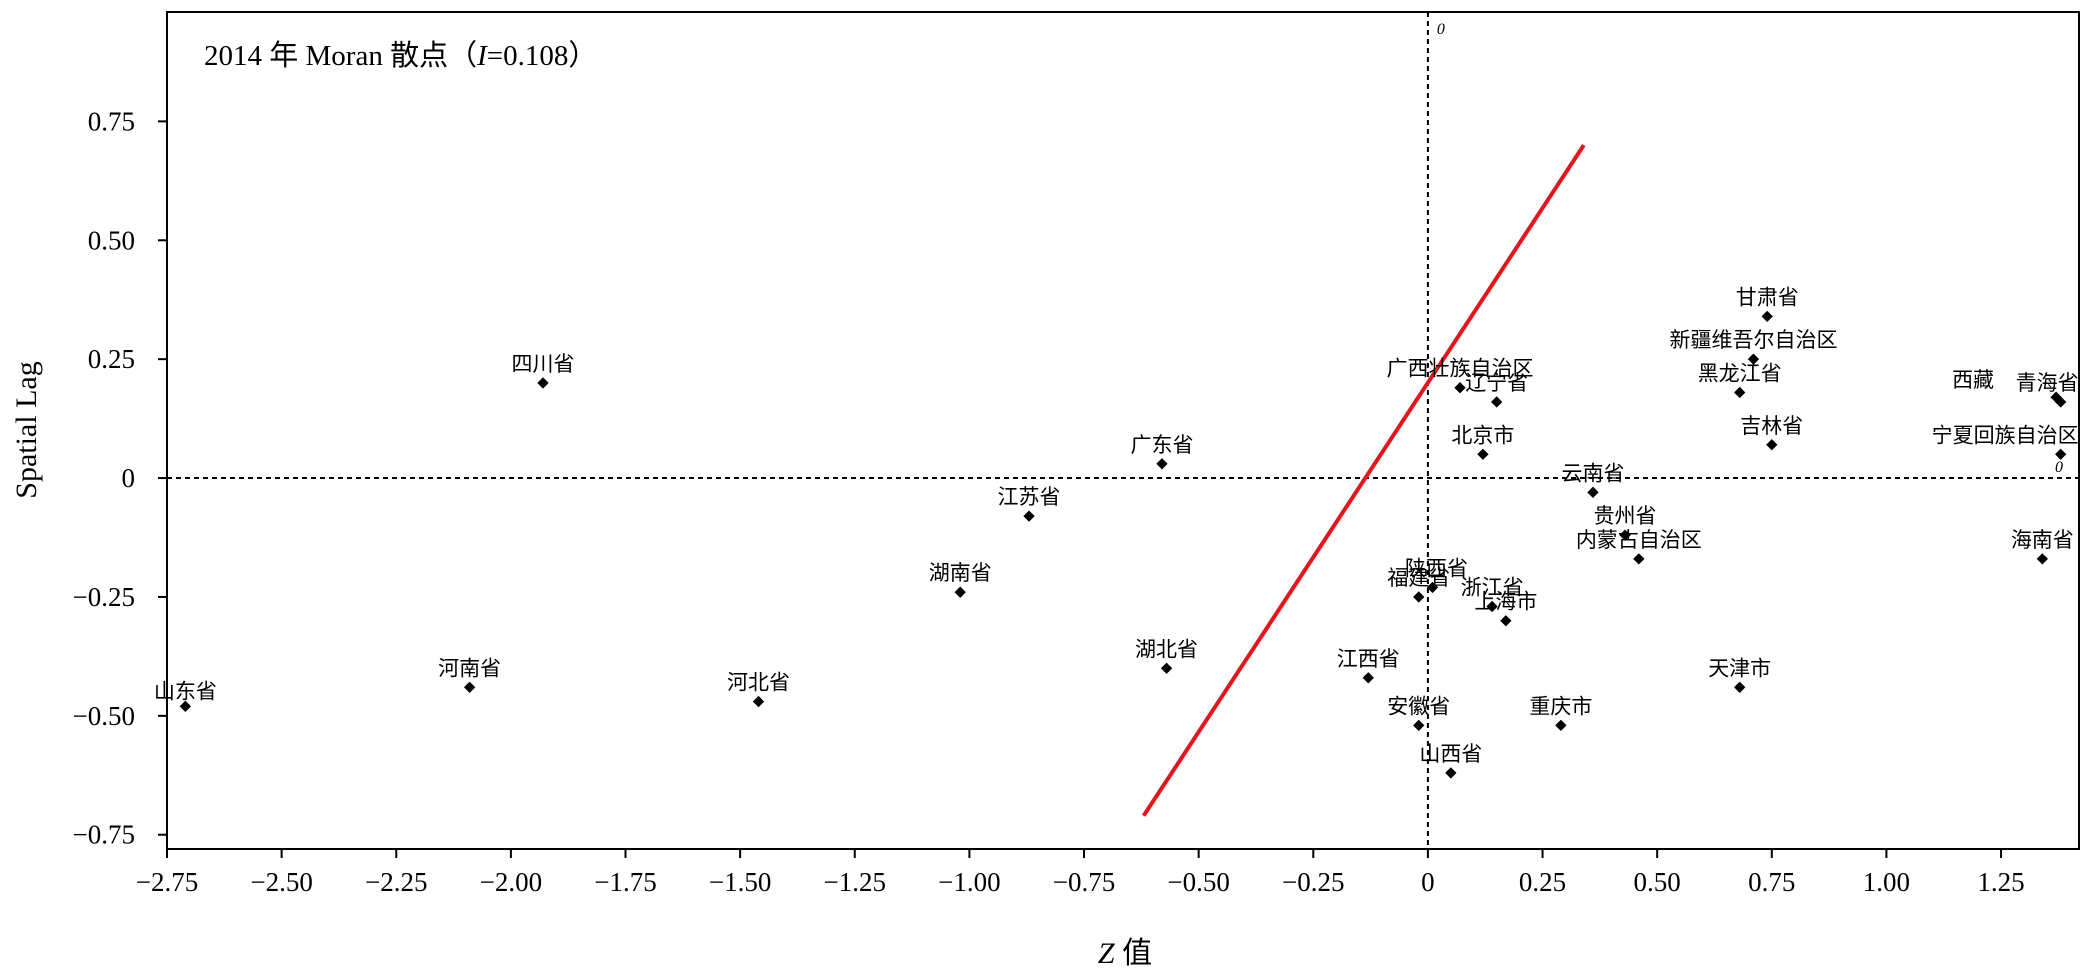  I want to click on point-label: 北京市, so click(1482, 435).